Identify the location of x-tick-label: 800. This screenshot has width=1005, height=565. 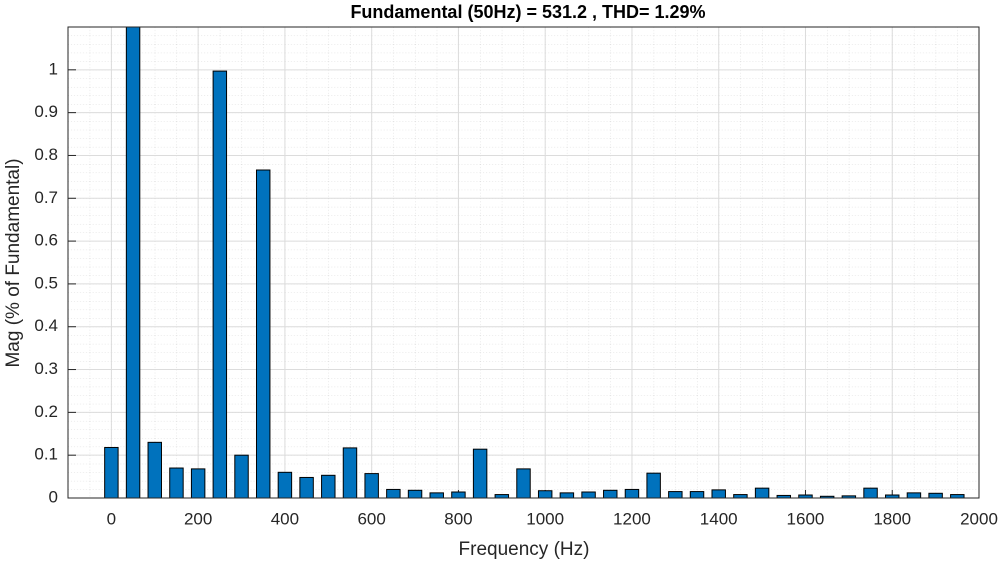
(458, 518).